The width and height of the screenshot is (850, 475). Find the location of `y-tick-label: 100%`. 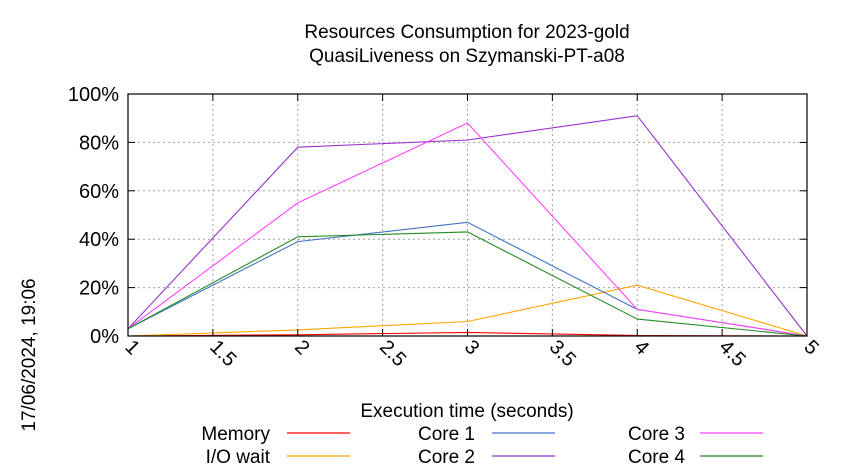

y-tick-label: 100% is located at coordinates (93, 95).